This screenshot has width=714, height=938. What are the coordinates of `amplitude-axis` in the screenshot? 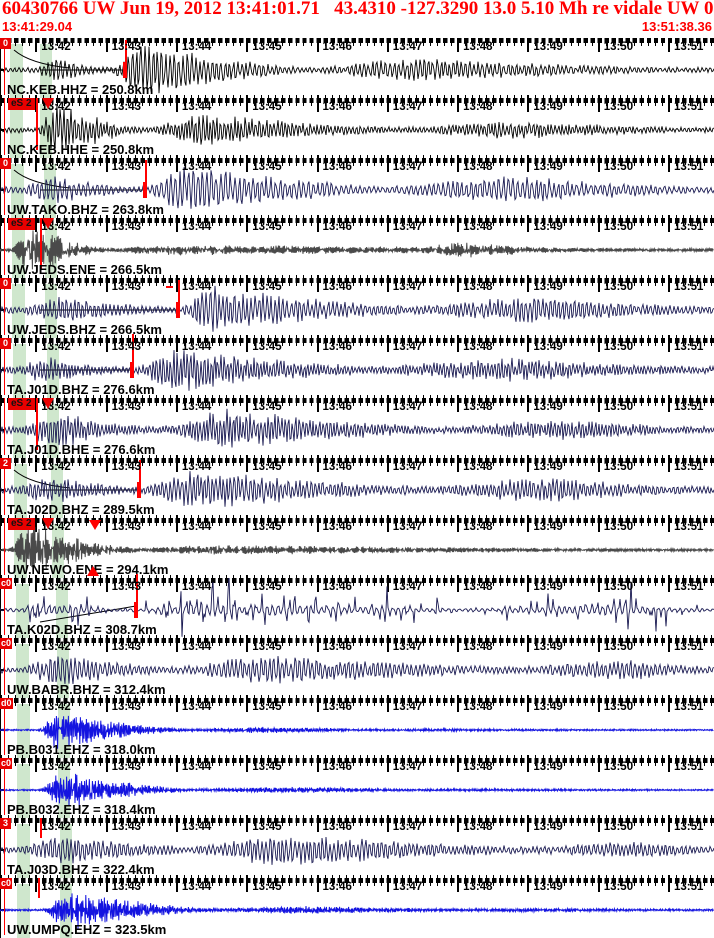 It's located at (0, 188).